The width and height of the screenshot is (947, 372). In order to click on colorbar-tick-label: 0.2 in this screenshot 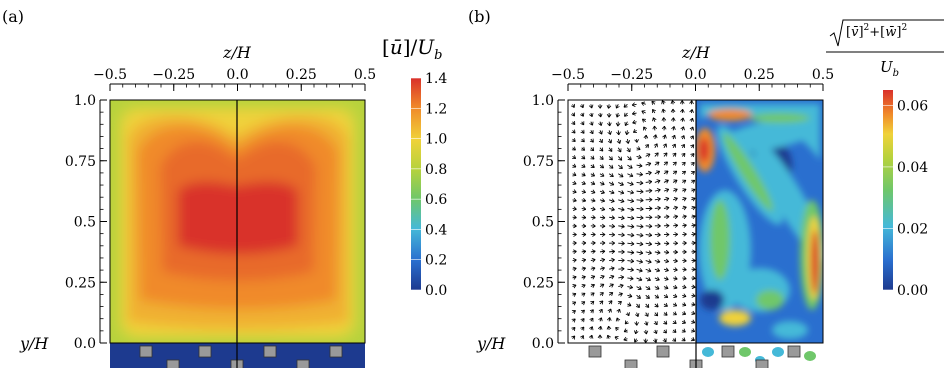, I will do `click(436, 261)`.